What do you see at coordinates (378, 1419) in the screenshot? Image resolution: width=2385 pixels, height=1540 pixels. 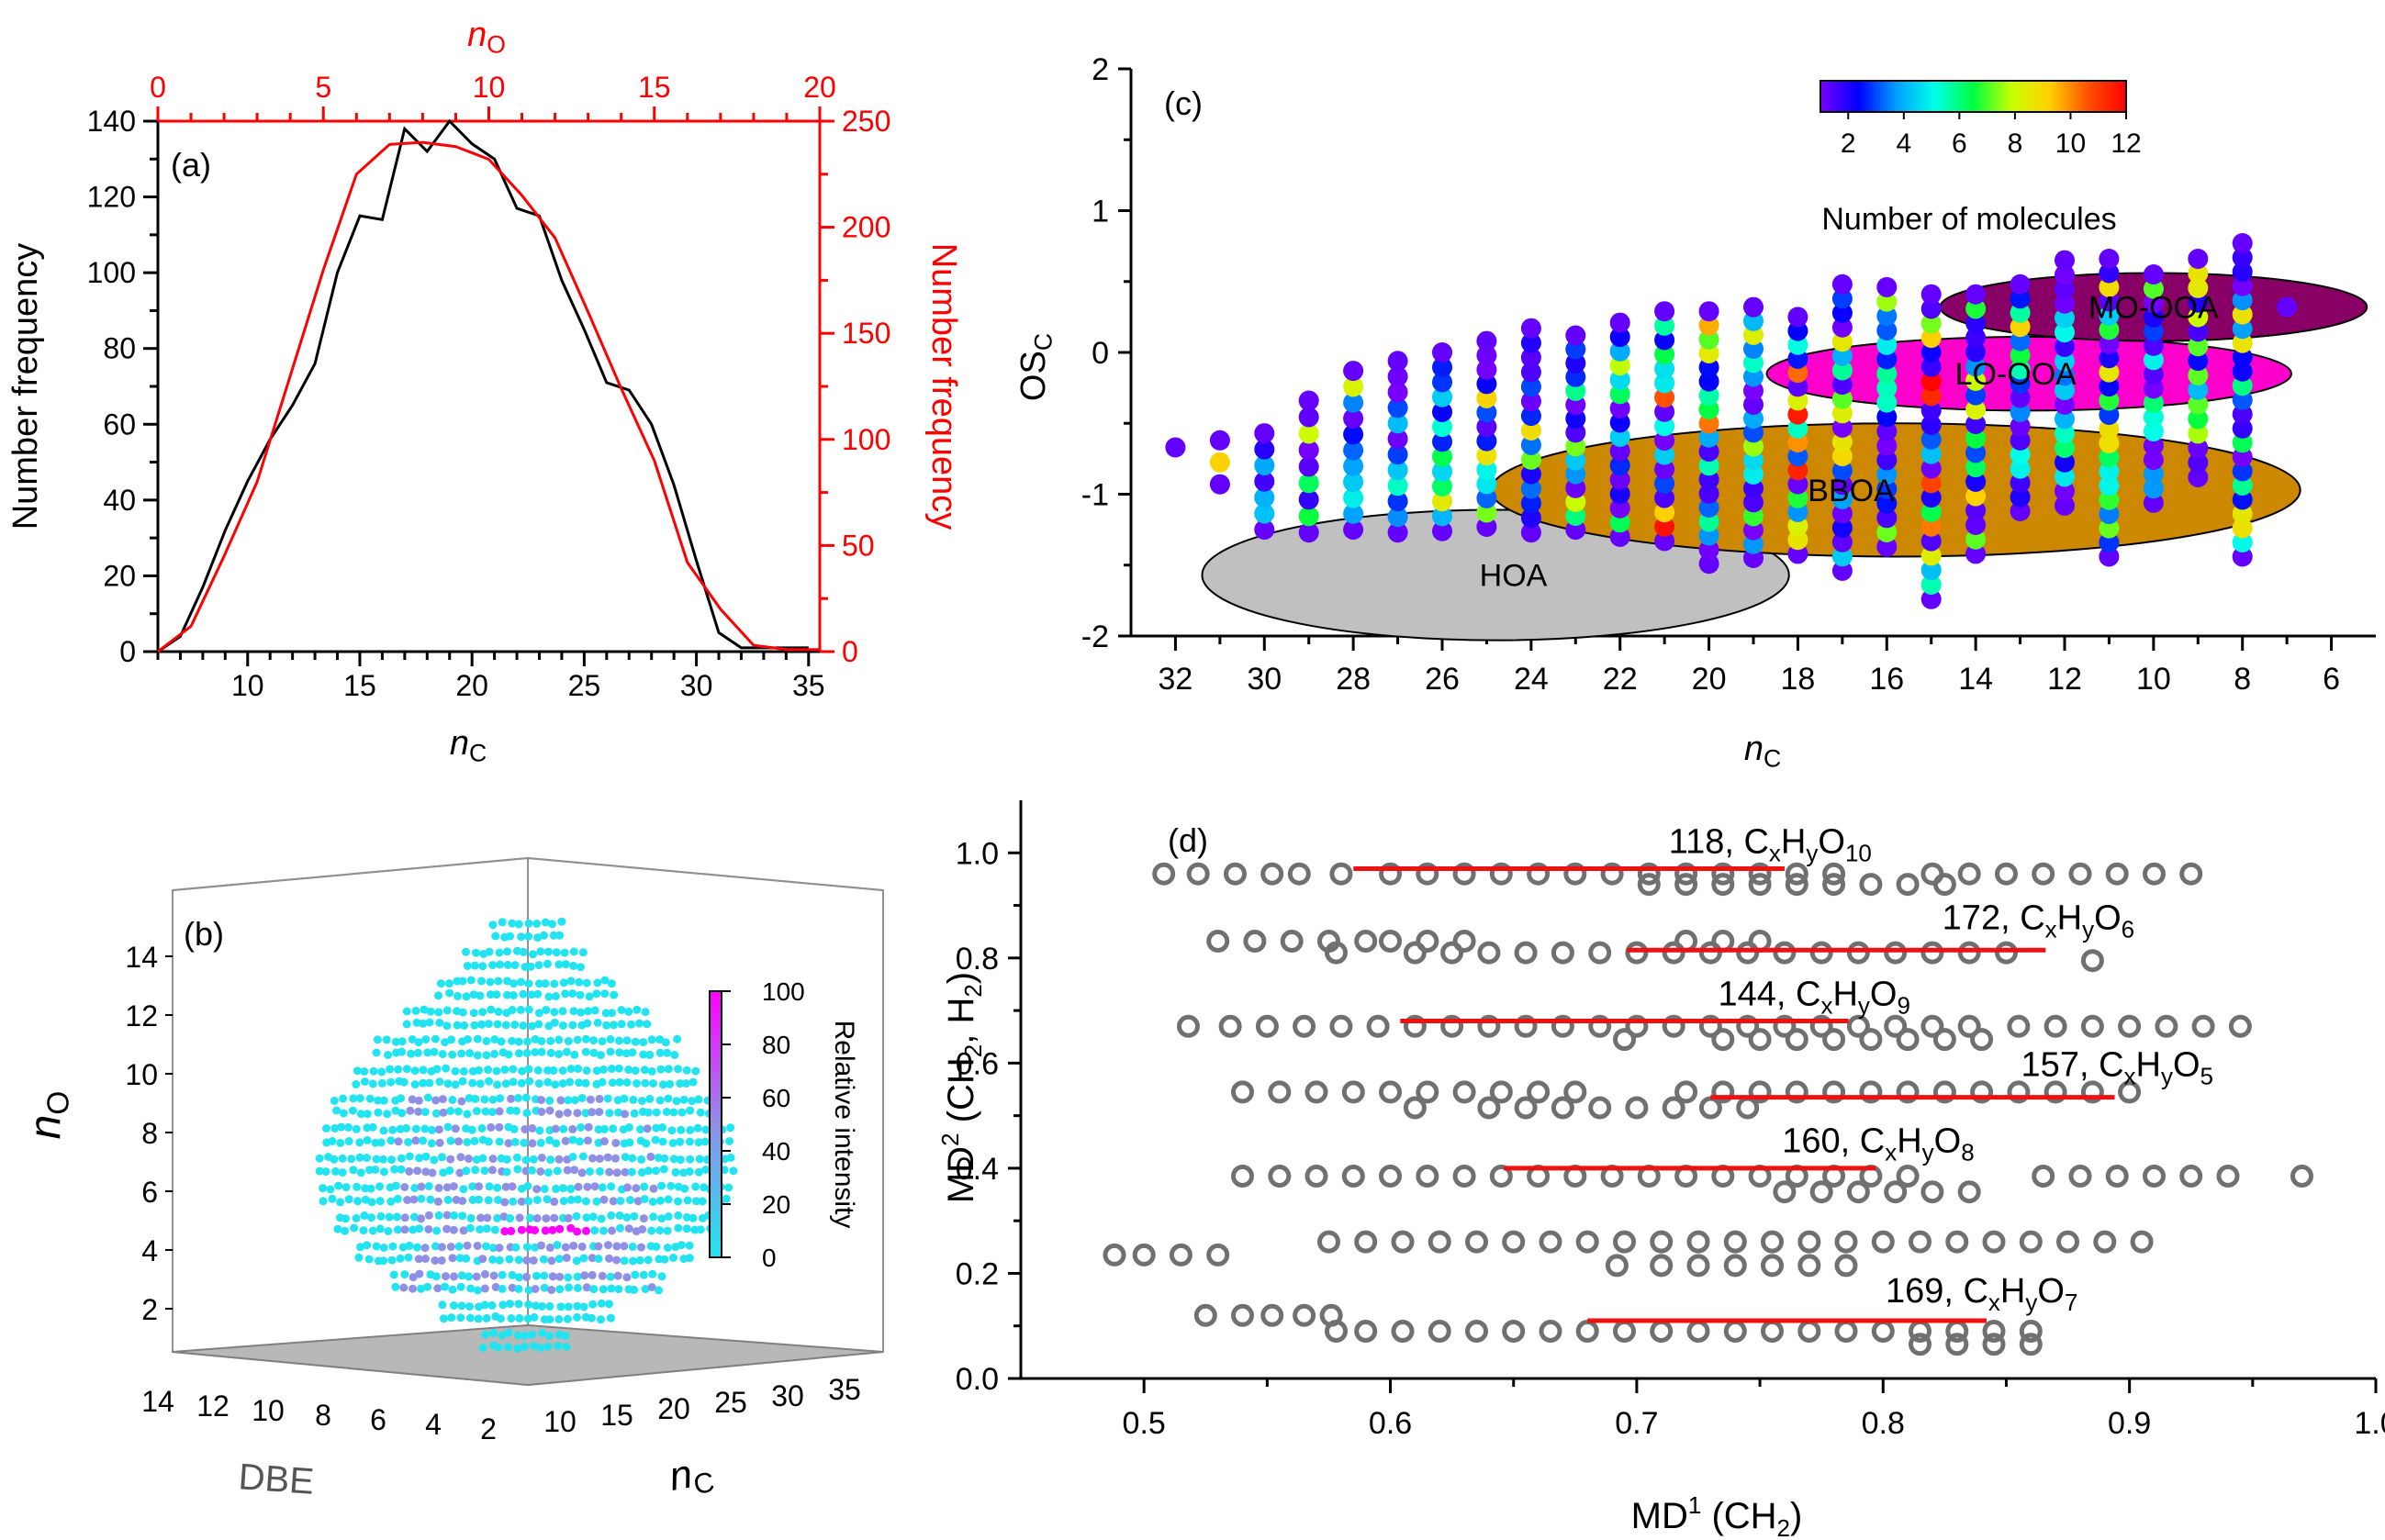 I see `dbe-tick-label: 6` at bounding box center [378, 1419].